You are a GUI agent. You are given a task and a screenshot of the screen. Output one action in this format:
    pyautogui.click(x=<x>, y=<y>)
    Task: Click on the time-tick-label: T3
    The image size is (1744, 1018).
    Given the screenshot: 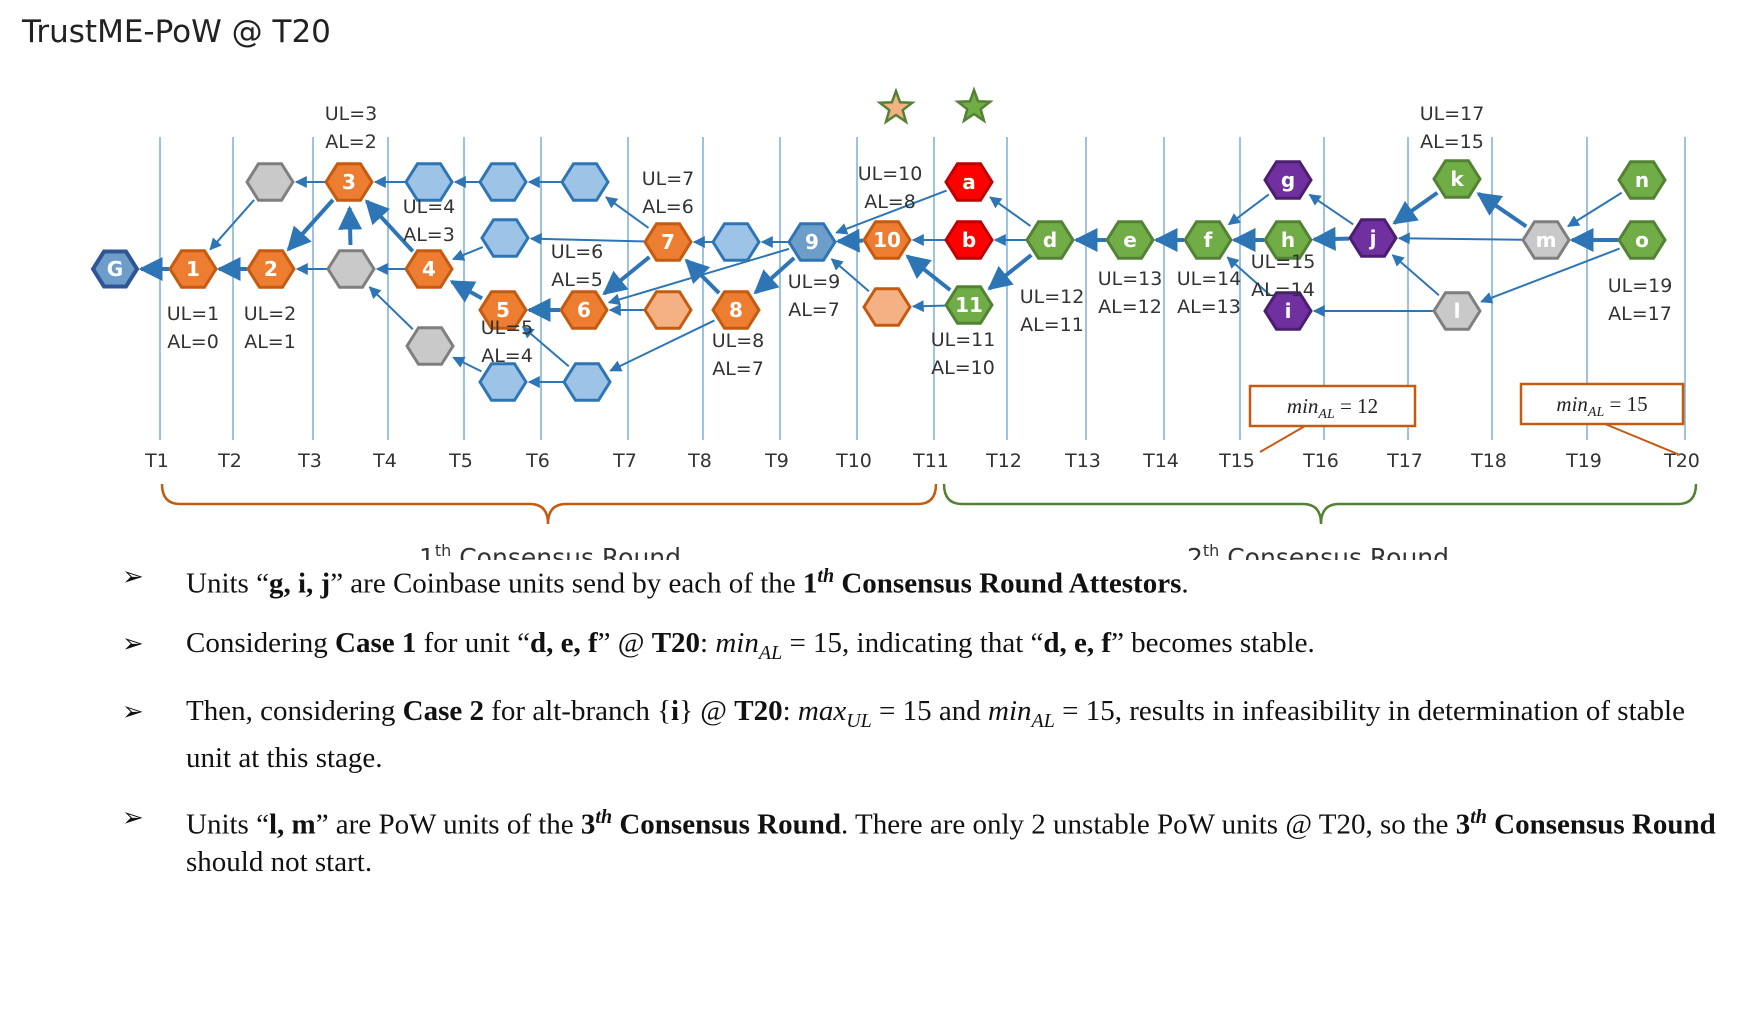 What is the action you would take?
    pyautogui.click(x=309, y=461)
    